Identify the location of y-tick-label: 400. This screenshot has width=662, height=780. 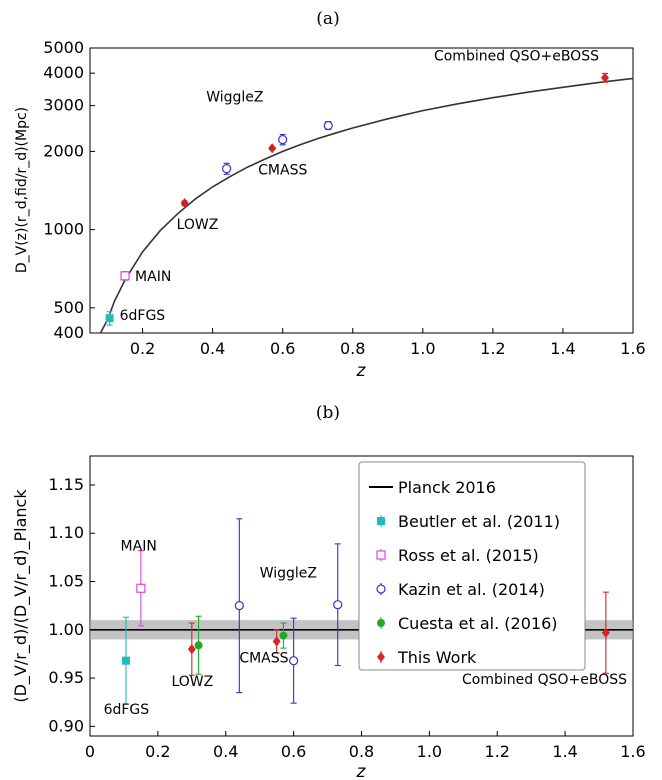
(68, 332).